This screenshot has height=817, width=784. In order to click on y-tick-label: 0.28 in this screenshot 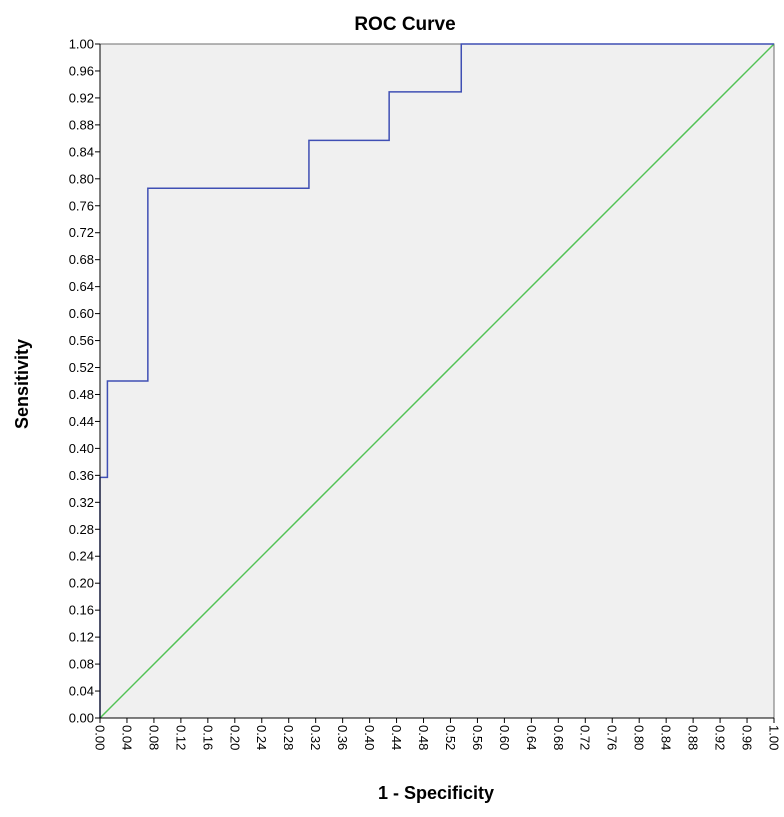, I will do `click(81, 529)`.